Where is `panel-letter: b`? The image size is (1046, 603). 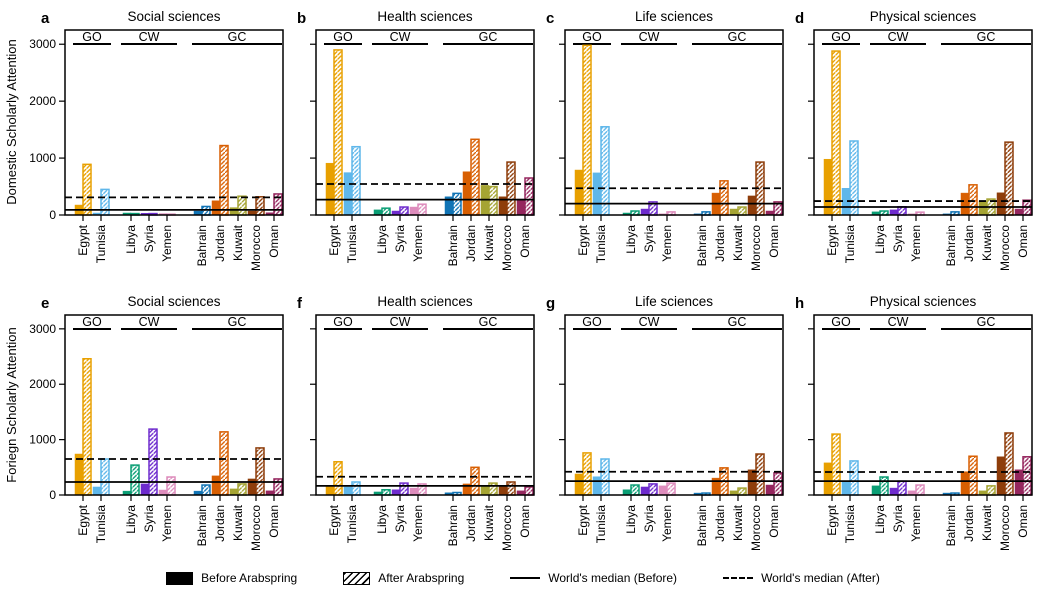
panel-letter: b is located at coordinates (301, 18).